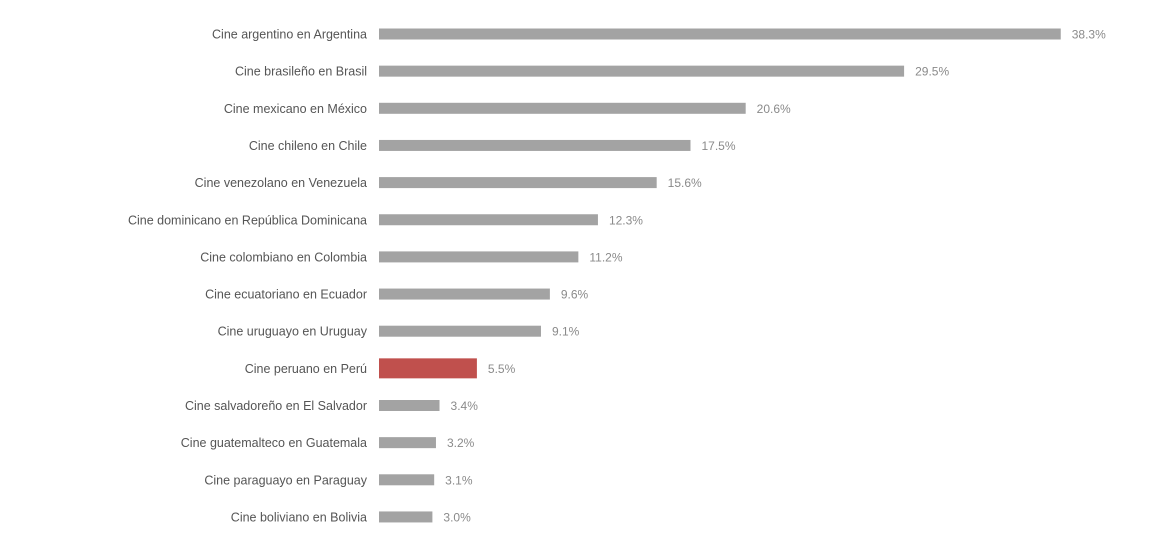 This screenshot has height=553, width=1152. Describe the element at coordinates (465, 406) in the screenshot. I see `value-label: 3.4%` at that location.